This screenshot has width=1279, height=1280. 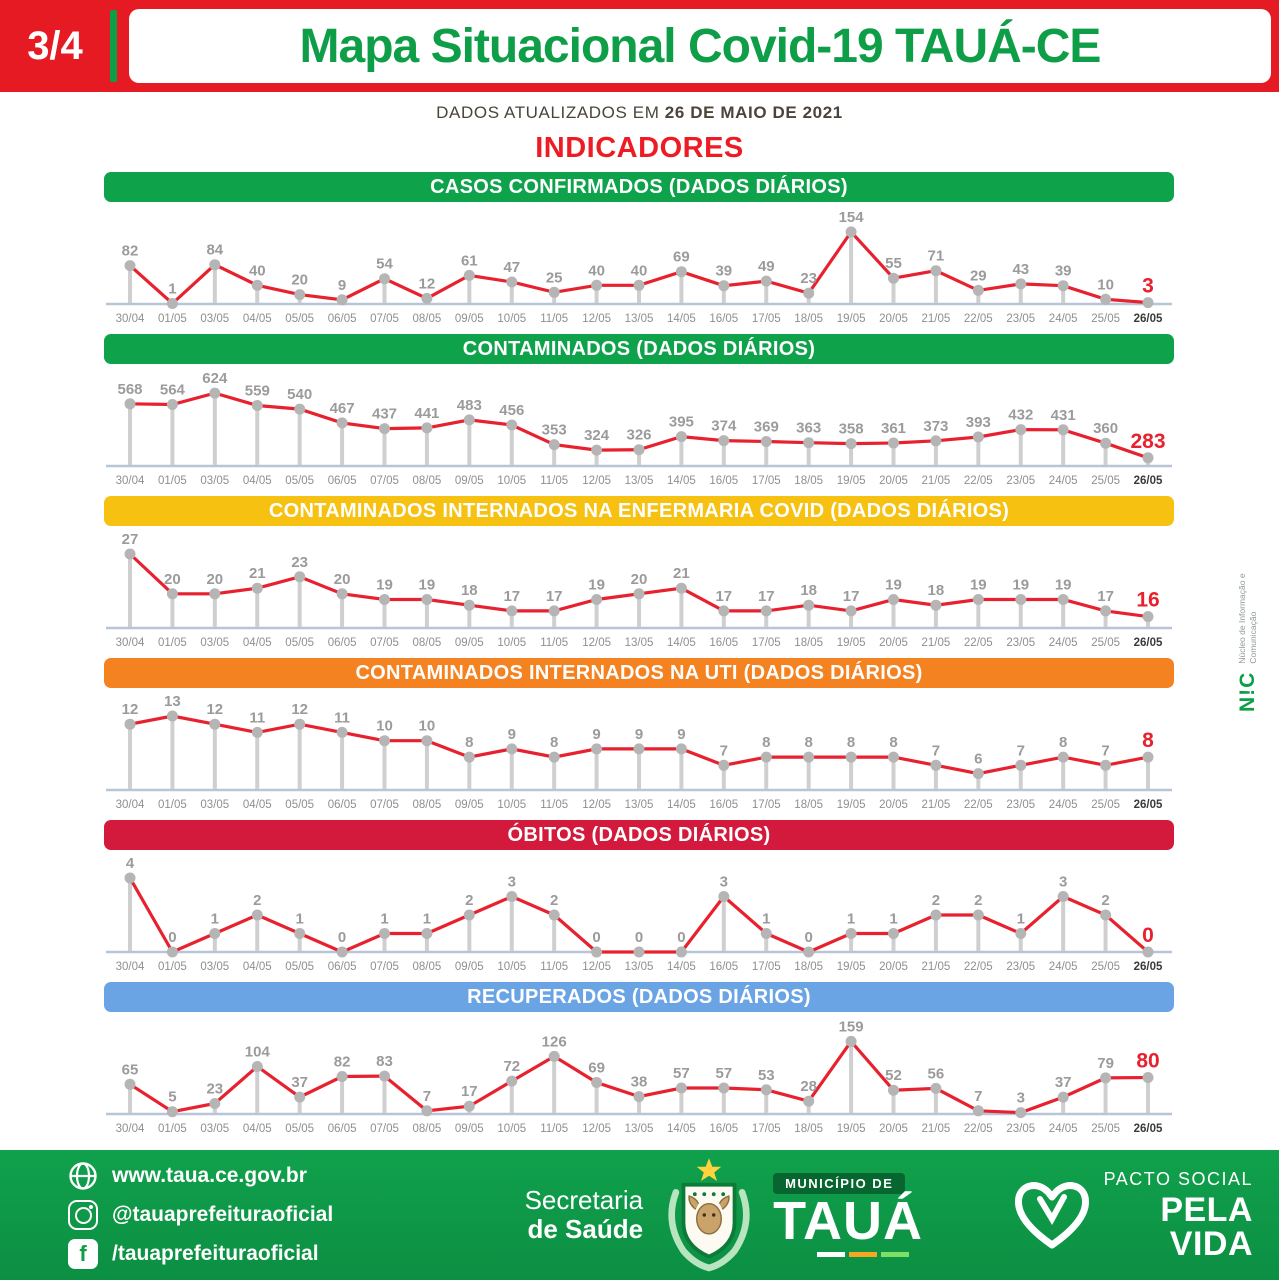 I want to click on svg-text: 283, so click(x=1147, y=441).